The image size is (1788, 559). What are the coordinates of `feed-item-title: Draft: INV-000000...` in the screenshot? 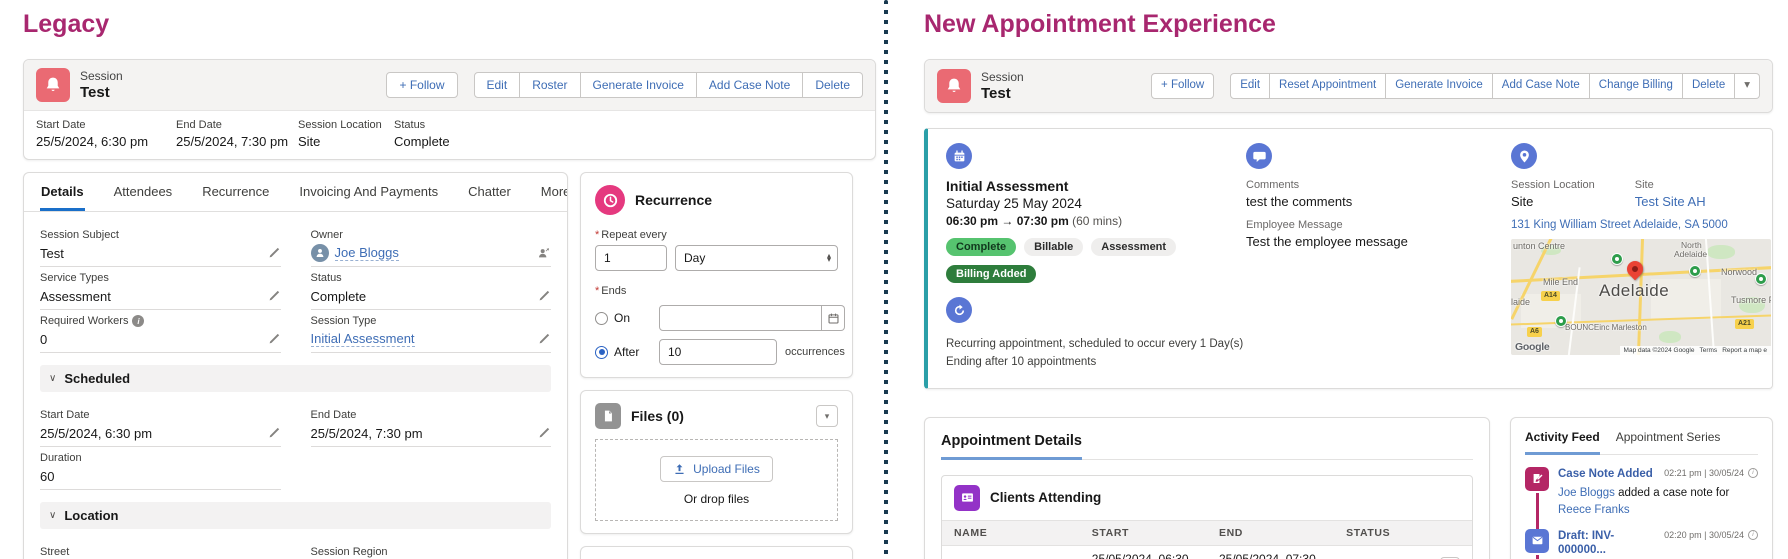 It's located at (1586, 542).